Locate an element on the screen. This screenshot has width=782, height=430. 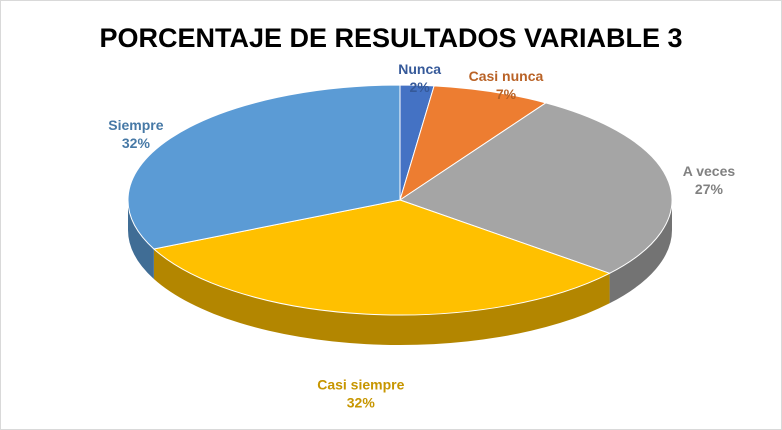
data-label-name: Casi siempre is located at coordinates (360, 385).